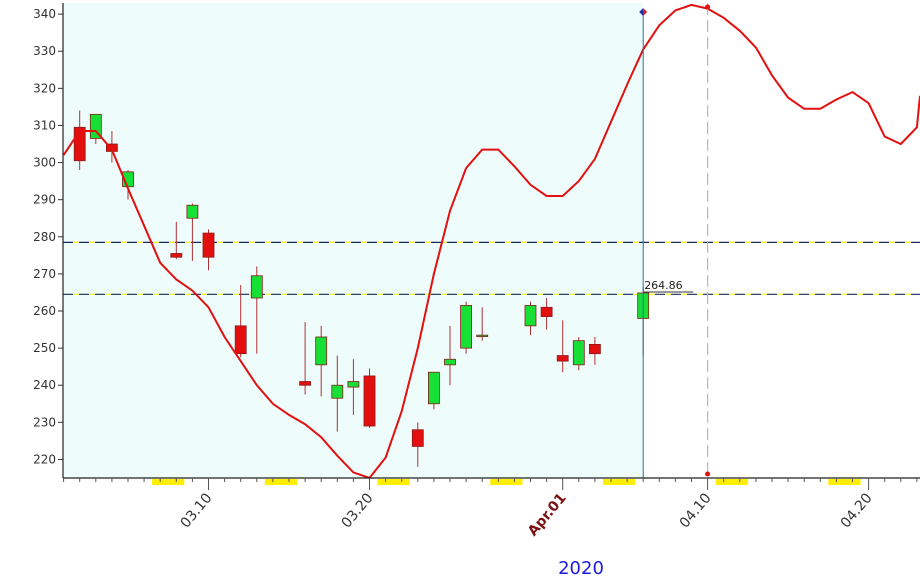 The width and height of the screenshot is (920, 582). I want to click on cursor-marker, so click(708, 240).